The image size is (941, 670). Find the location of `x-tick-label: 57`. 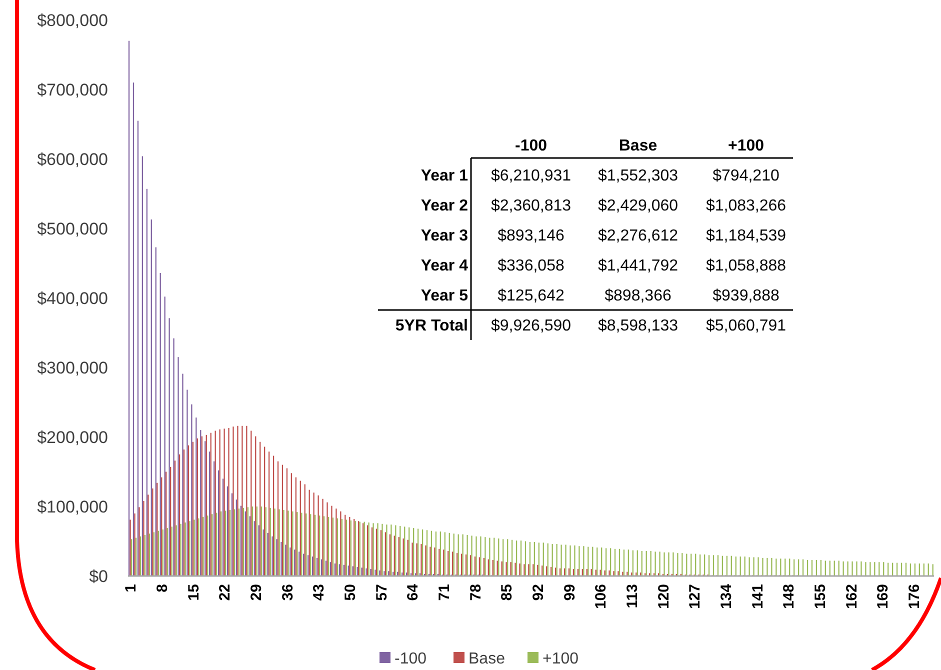

x-tick-label: 57 is located at coordinates (381, 592).